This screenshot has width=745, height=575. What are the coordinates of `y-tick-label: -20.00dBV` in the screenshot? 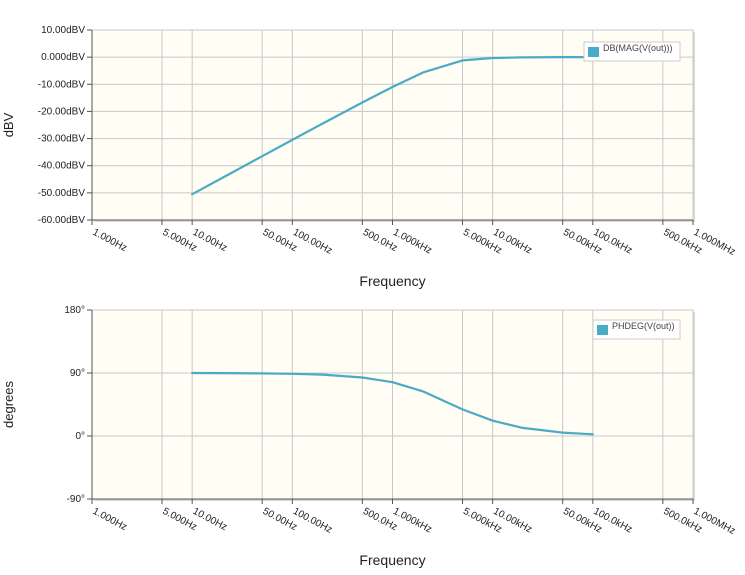 It's located at (62, 111).